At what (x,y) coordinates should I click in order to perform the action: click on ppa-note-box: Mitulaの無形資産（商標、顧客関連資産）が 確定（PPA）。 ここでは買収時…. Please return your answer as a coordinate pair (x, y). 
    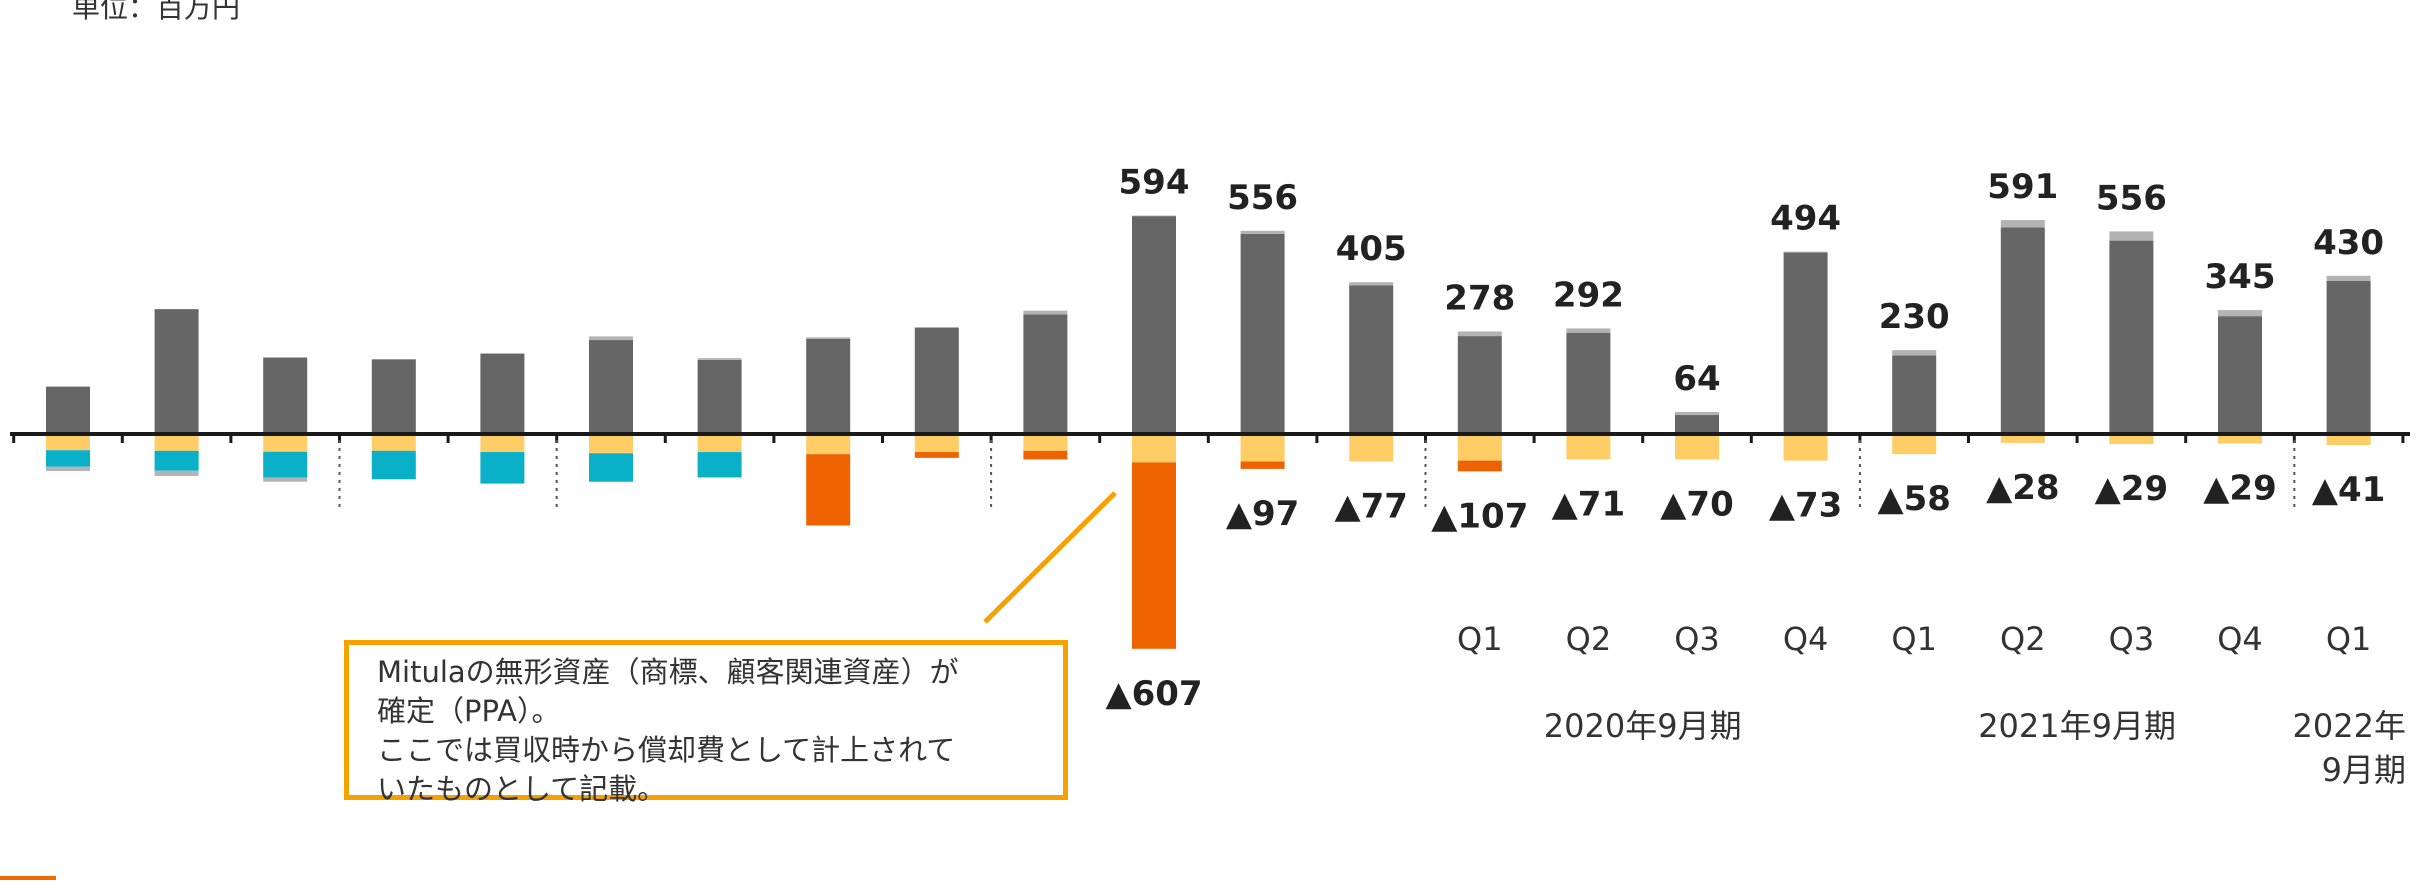
    Looking at the image, I should click on (706, 723).